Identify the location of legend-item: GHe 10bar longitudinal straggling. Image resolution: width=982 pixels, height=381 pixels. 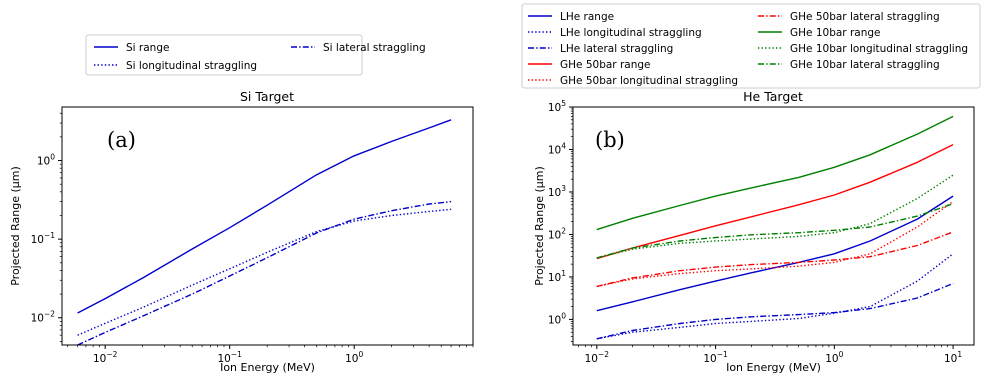
(863, 49).